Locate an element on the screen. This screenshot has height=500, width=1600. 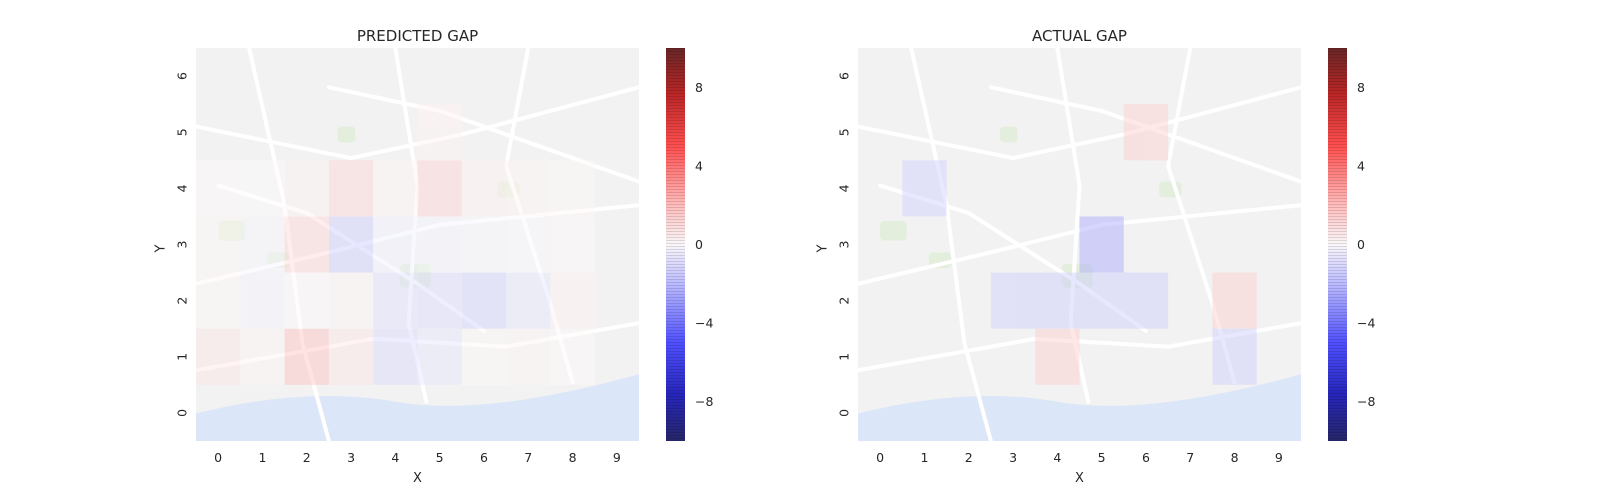
x-tick-label: 5 is located at coordinates (440, 457).